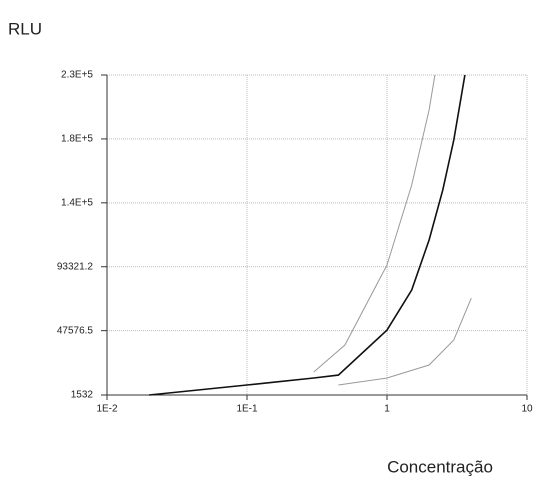 The image size is (536, 482). I want to click on x-axis-title: Concentração, so click(440, 466).